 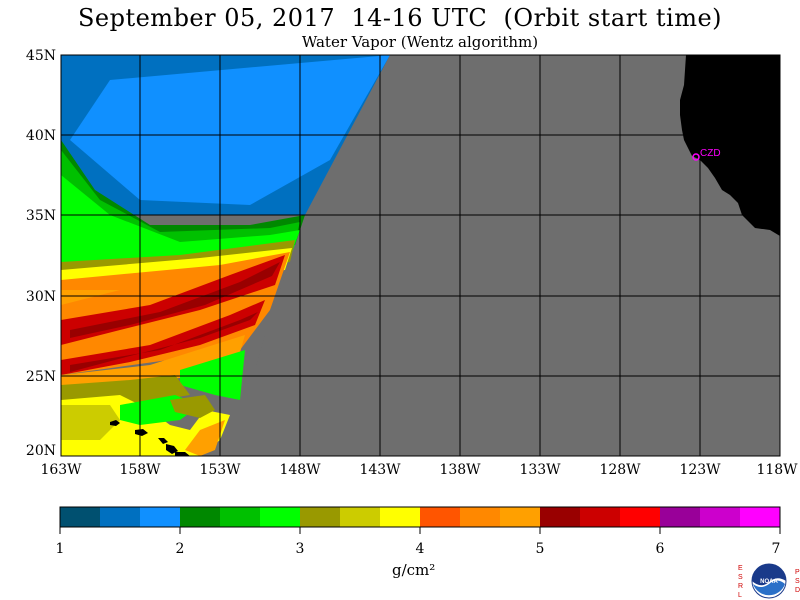 What do you see at coordinates (776, 549) in the screenshot?
I see `colorbar-tick-label: 7` at bounding box center [776, 549].